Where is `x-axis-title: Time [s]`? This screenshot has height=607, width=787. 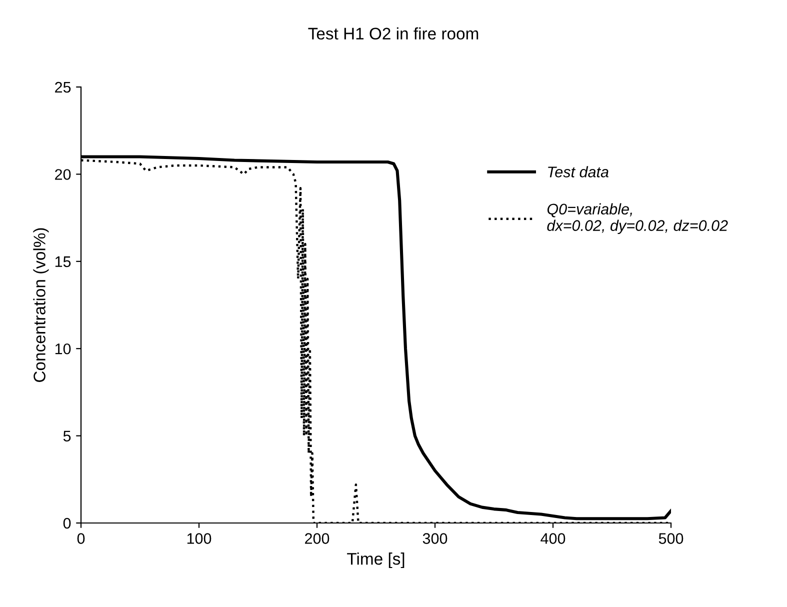 x-axis-title: Time [s] is located at coordinates (375, 560).